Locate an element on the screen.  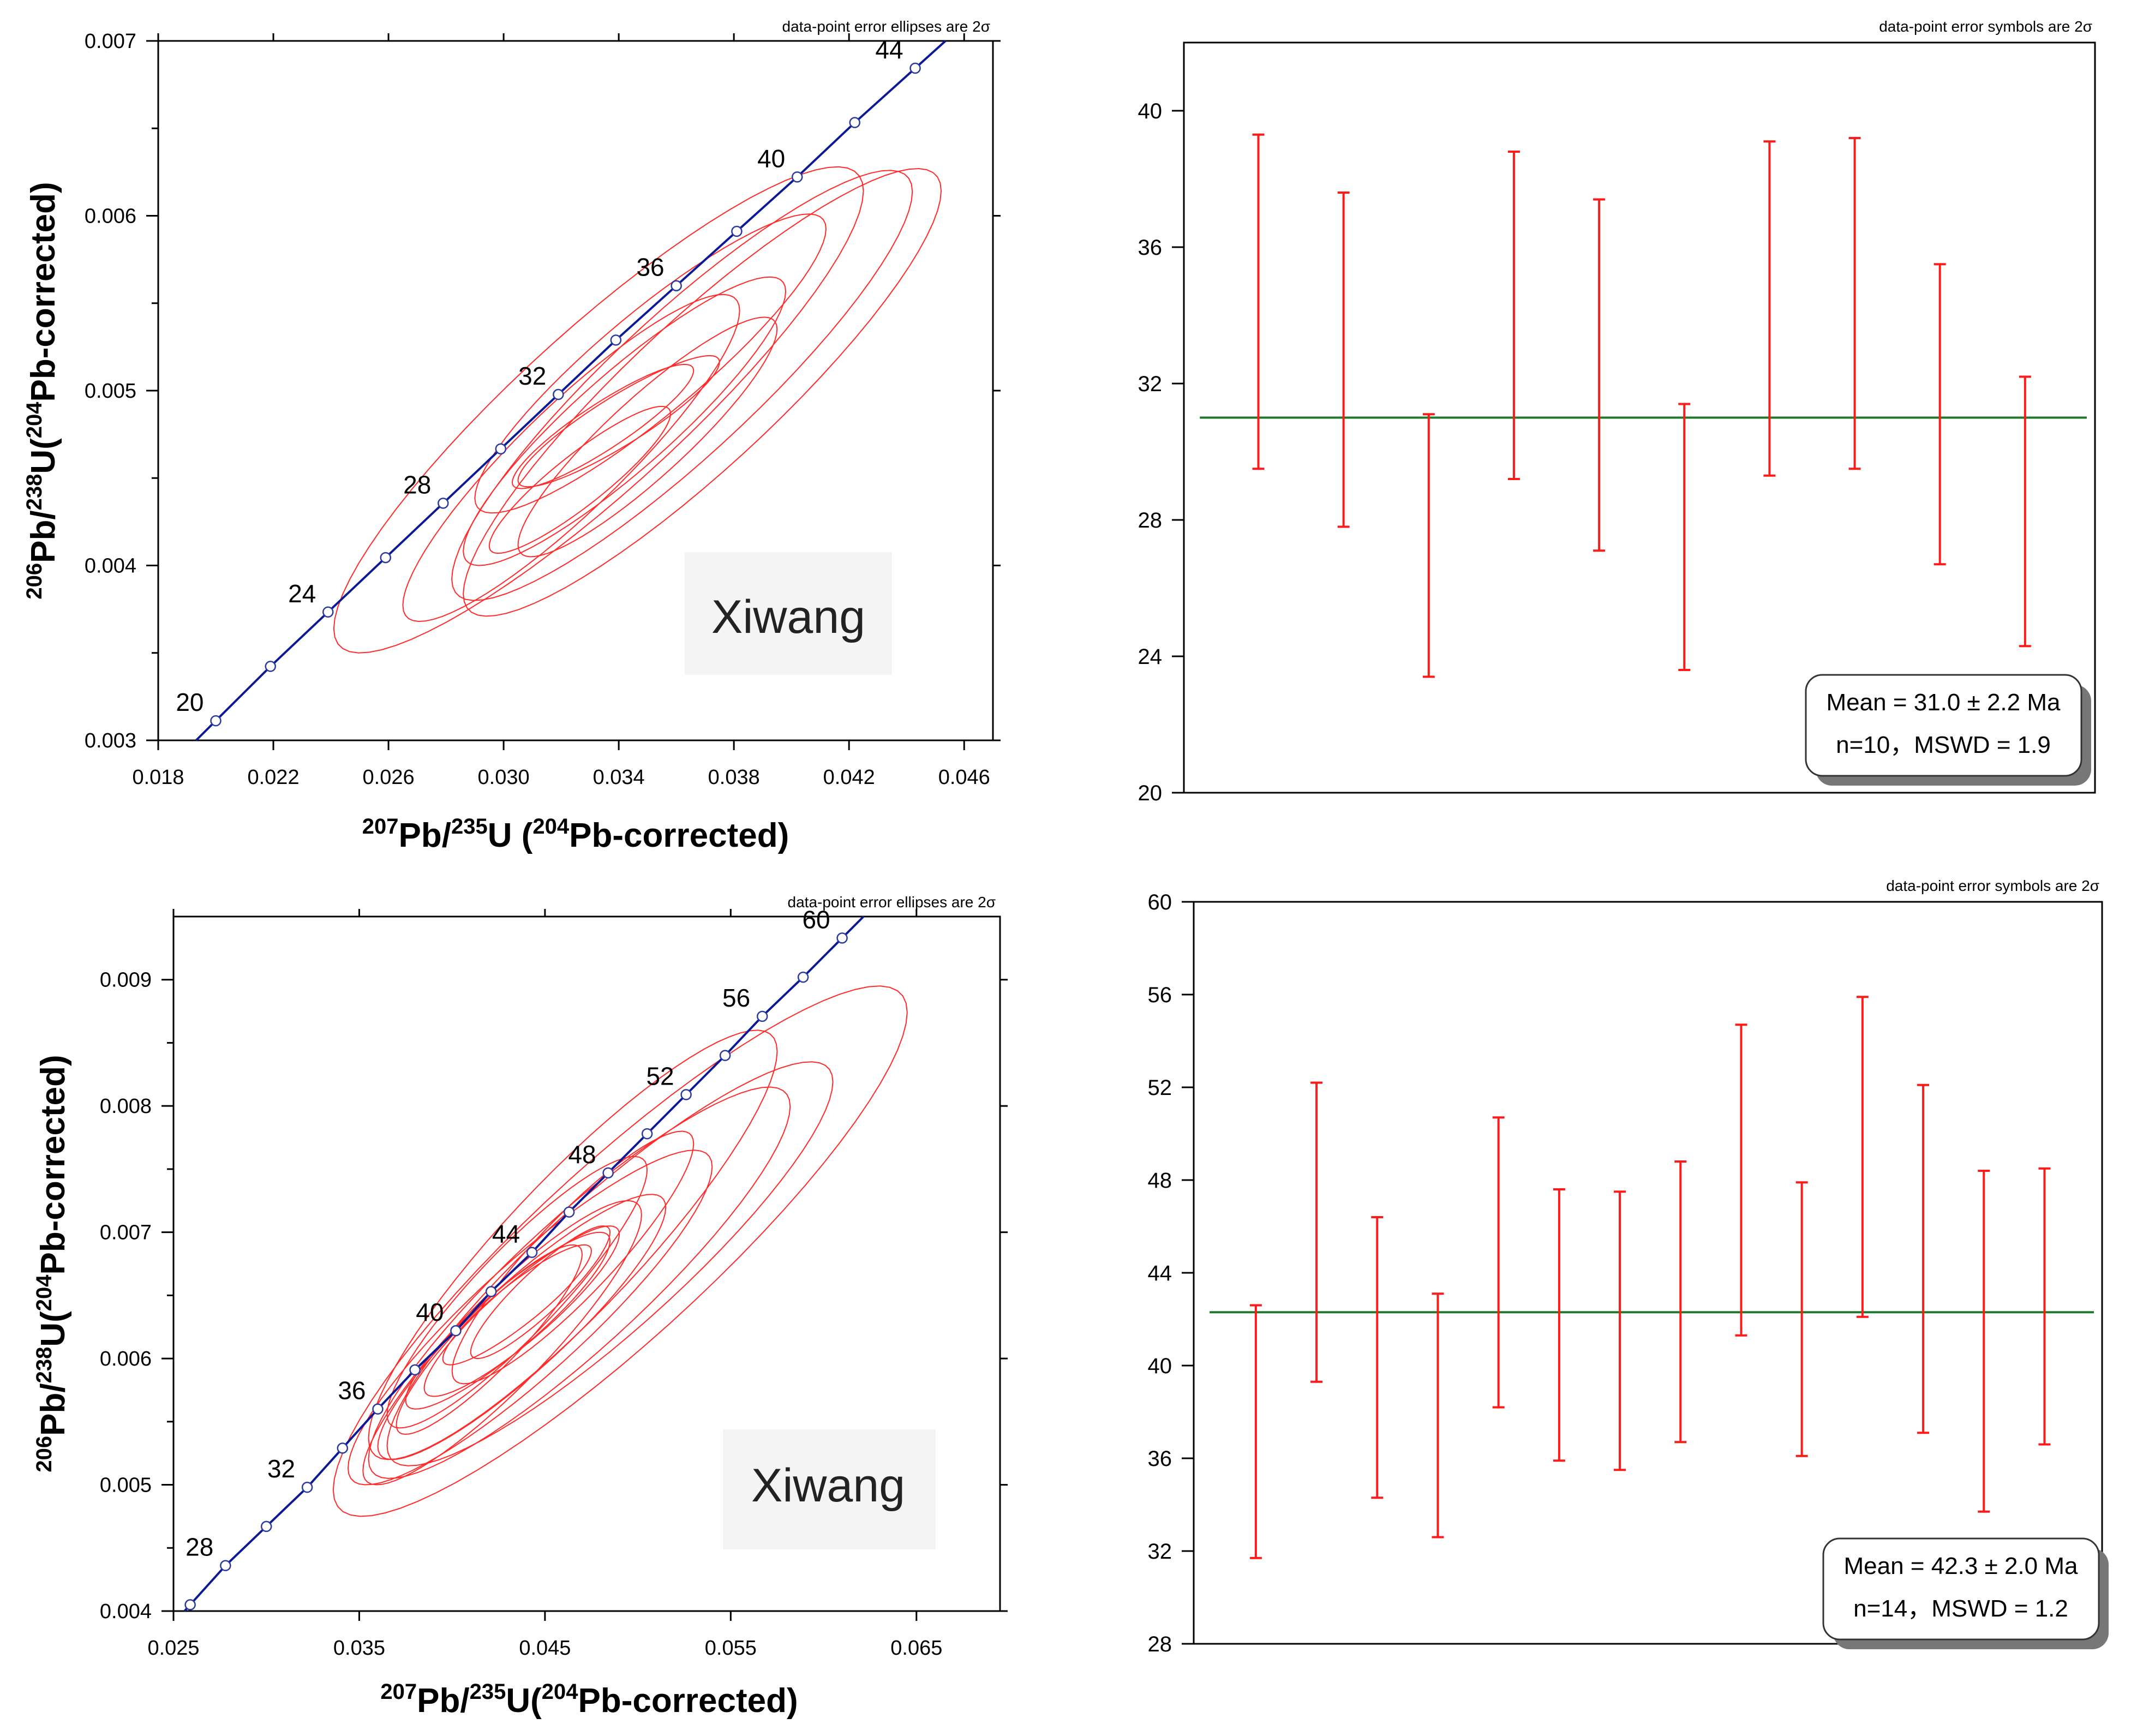
concordia-age-label: 52 is located at coordinates (660, 1076).